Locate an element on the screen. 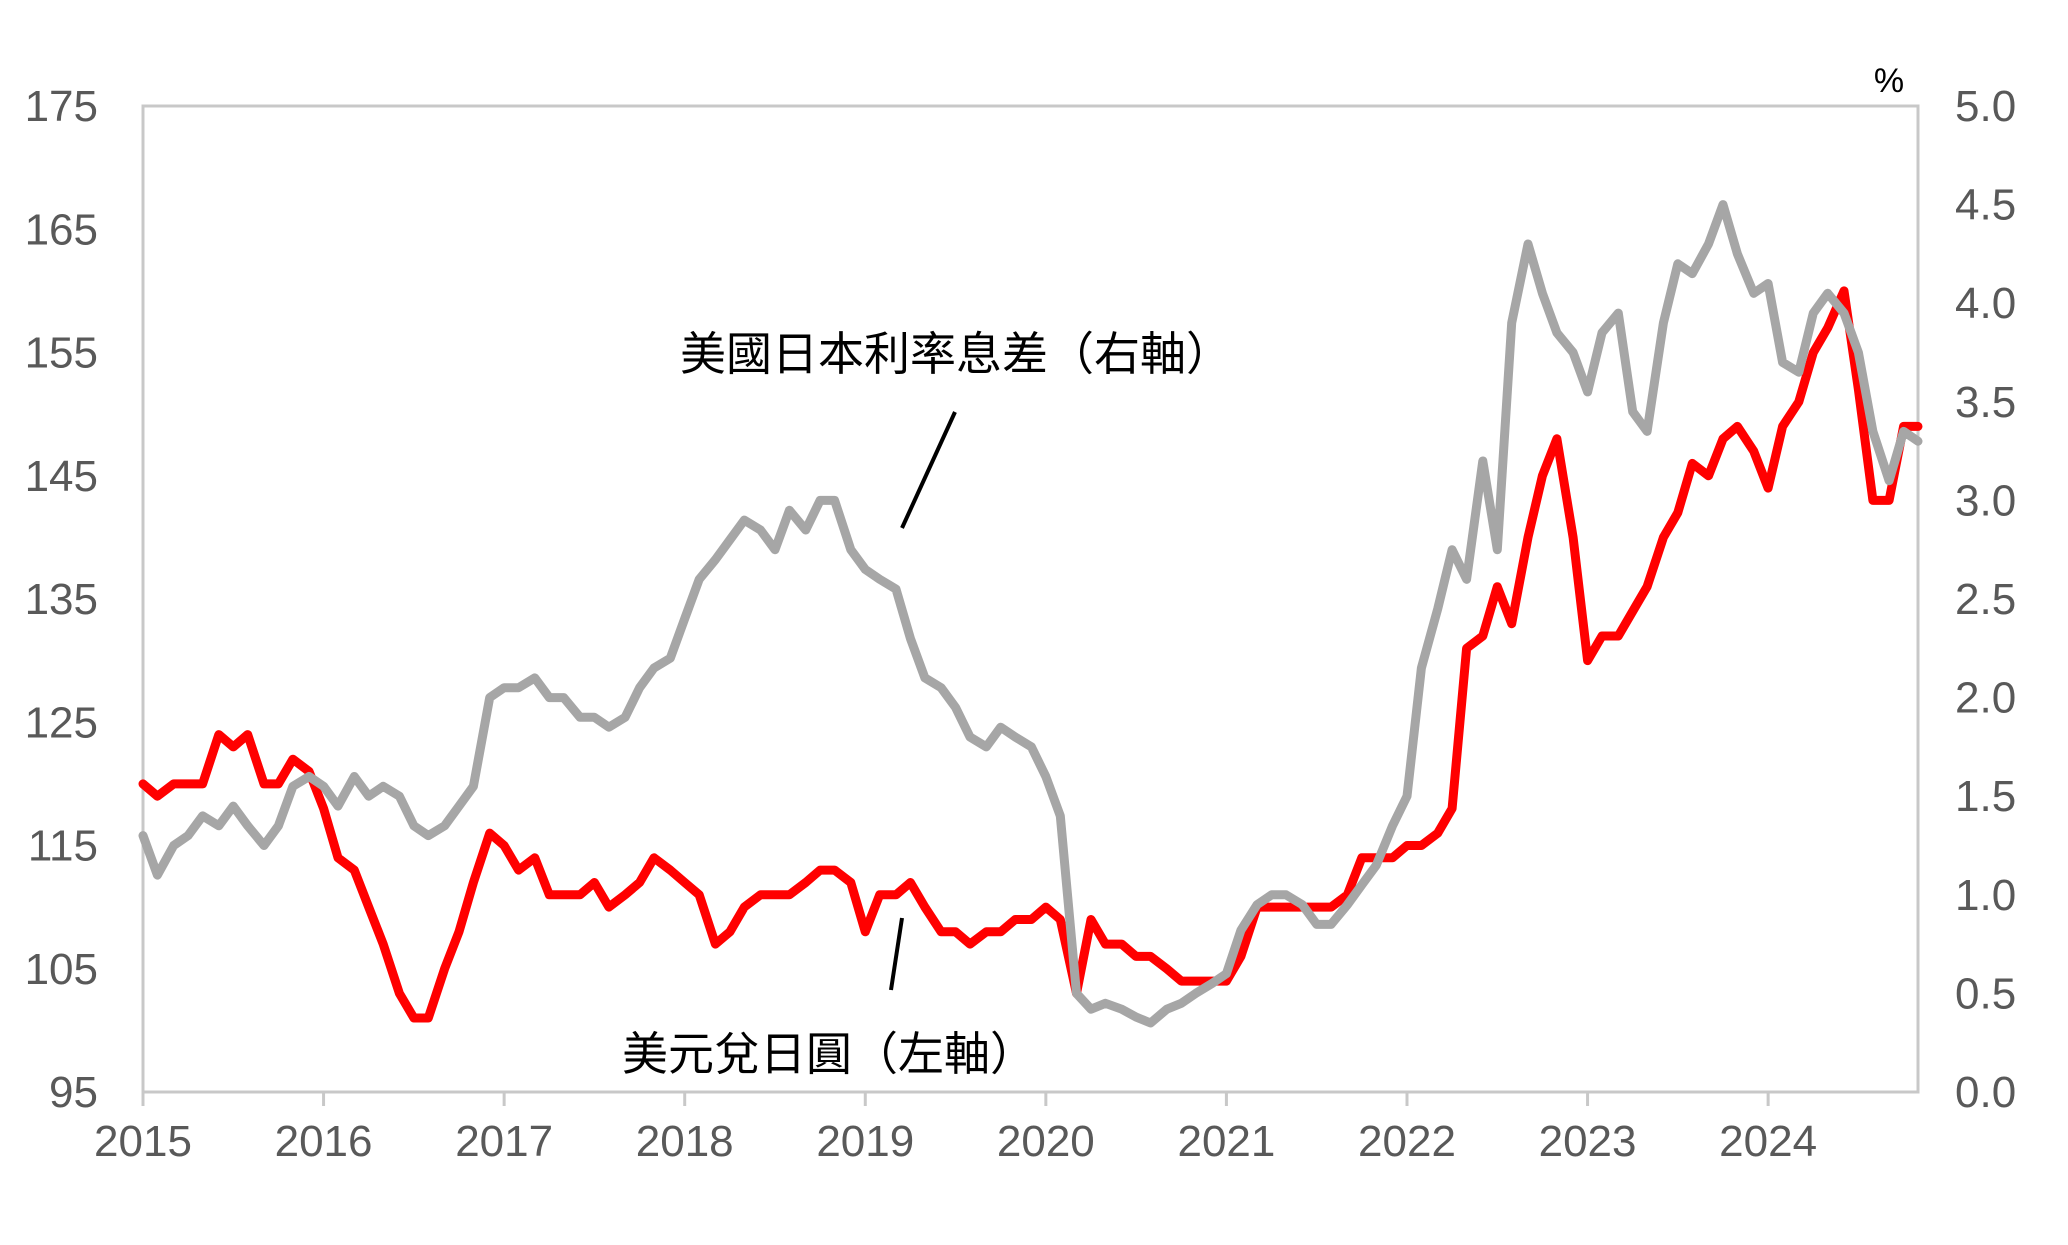  right-tick-label: 2.0 is located at coordinates (1985, 698).